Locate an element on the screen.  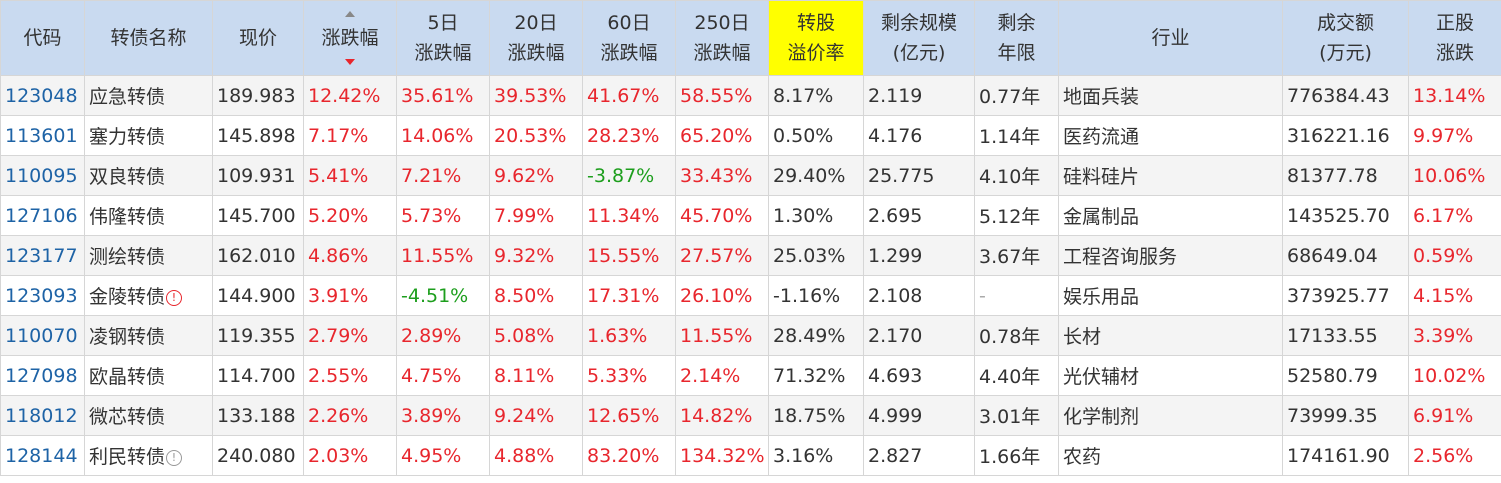
cell-name: 双良转债 is located at coordinates (148, 175).